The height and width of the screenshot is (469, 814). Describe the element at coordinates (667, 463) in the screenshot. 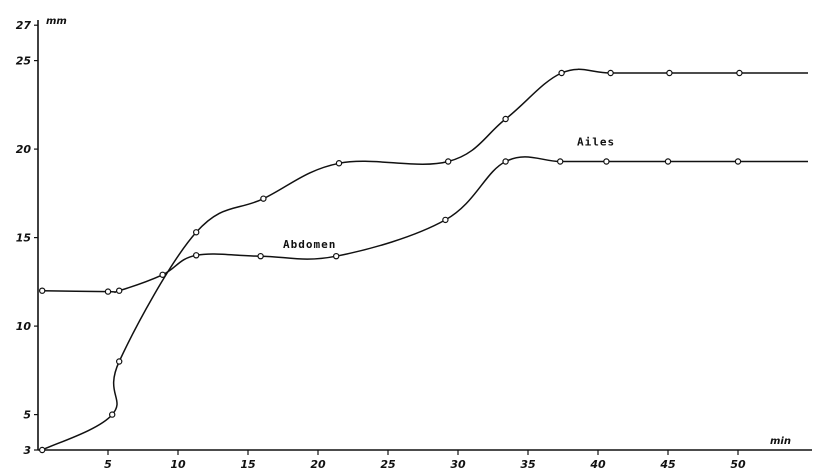

I see `x-tick-label: 45` at that location.